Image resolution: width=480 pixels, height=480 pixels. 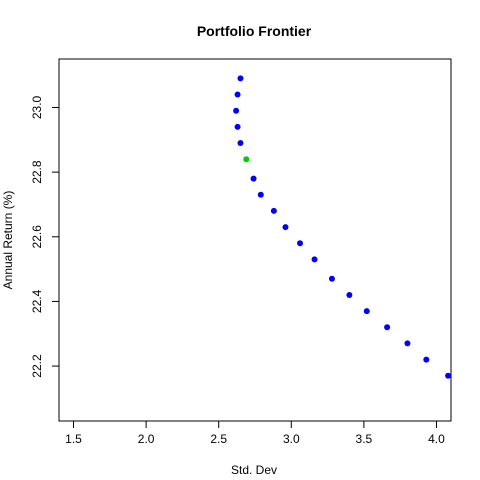 What do you see at coordinates (37, 172) in the screenshot?
I see `y-tick-label: 22.8` at bounding box center [37, 172].